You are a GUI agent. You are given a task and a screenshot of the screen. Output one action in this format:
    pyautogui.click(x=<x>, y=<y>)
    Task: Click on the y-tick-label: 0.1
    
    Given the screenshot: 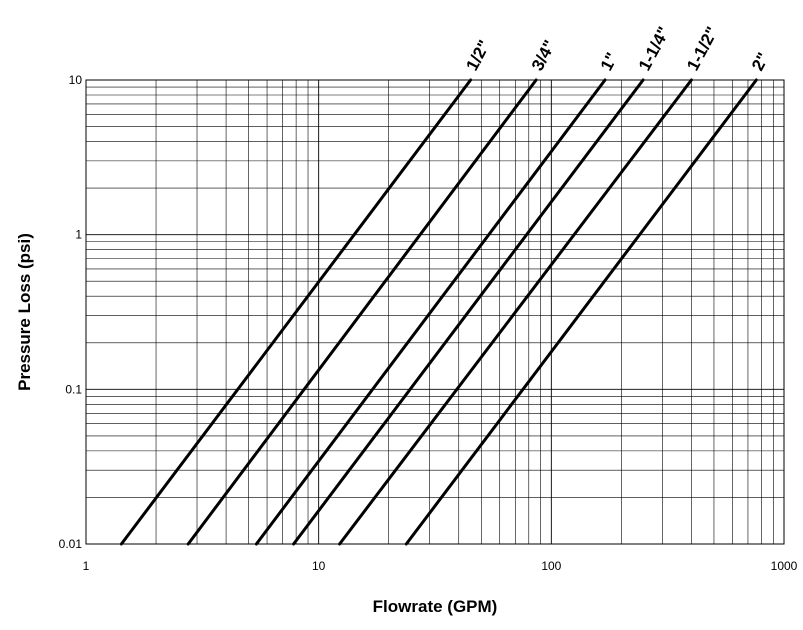 What is the action you would take?
    pyautogui.click(x=73, y=389)
    